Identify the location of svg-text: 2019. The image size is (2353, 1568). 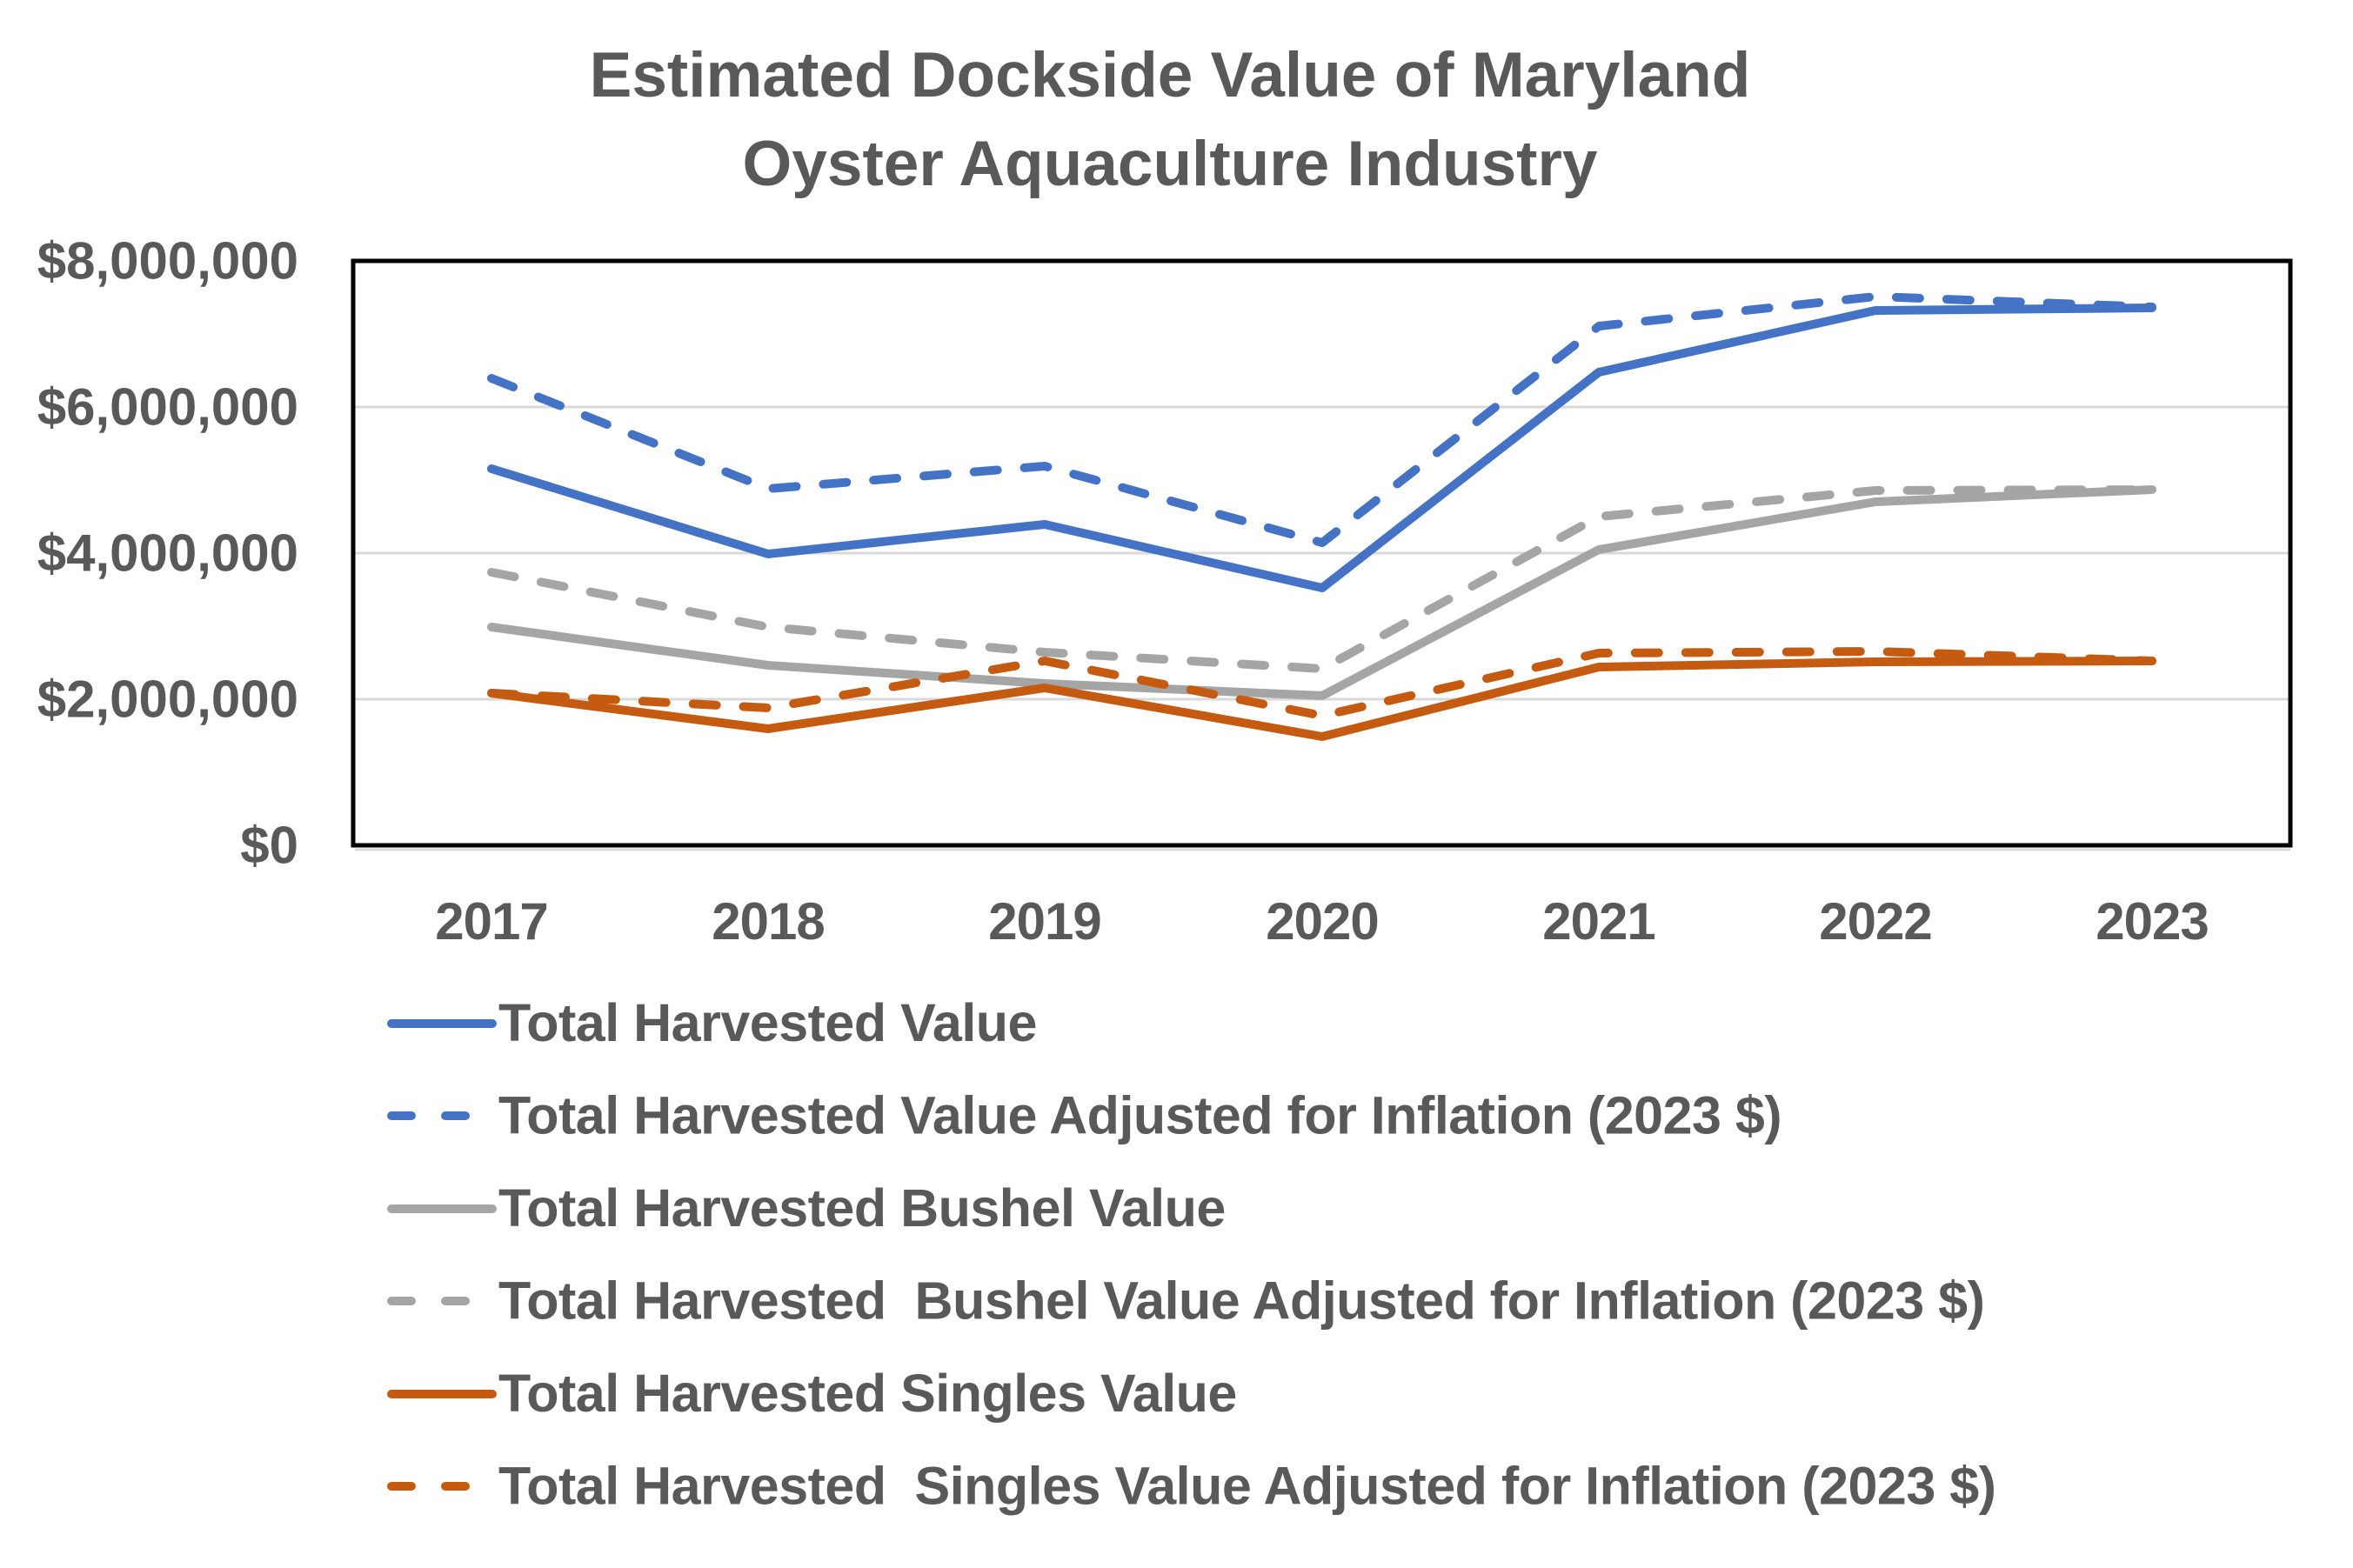
(1044, 921).